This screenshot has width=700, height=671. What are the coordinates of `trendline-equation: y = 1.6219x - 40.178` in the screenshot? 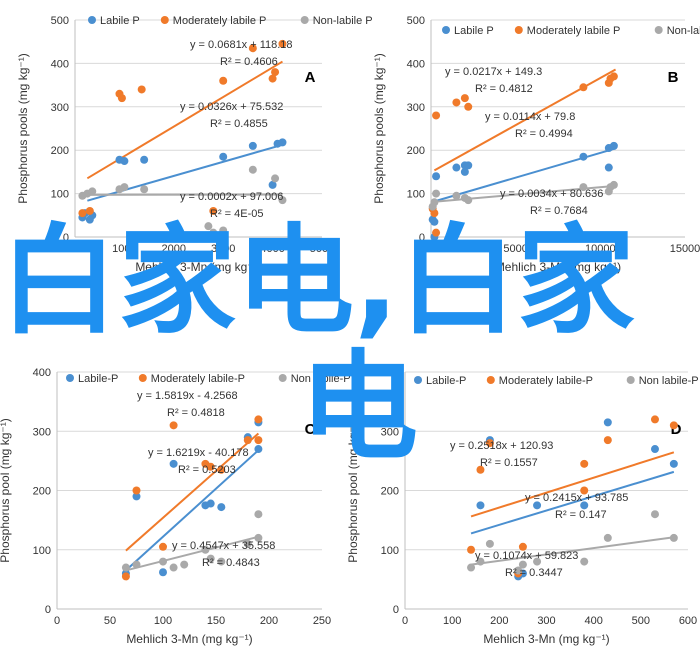 It's located at (198, 453).